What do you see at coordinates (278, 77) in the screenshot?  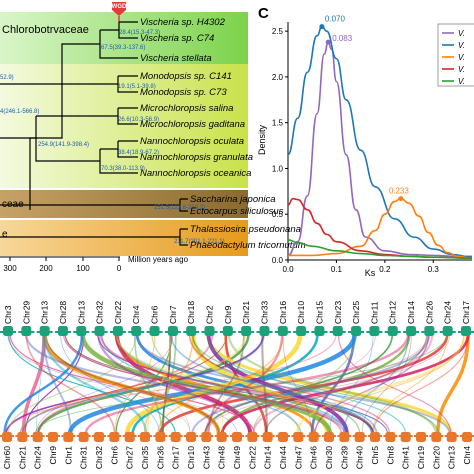 I see `y-tick-label: 2.0` at bounding box center [278, 77].